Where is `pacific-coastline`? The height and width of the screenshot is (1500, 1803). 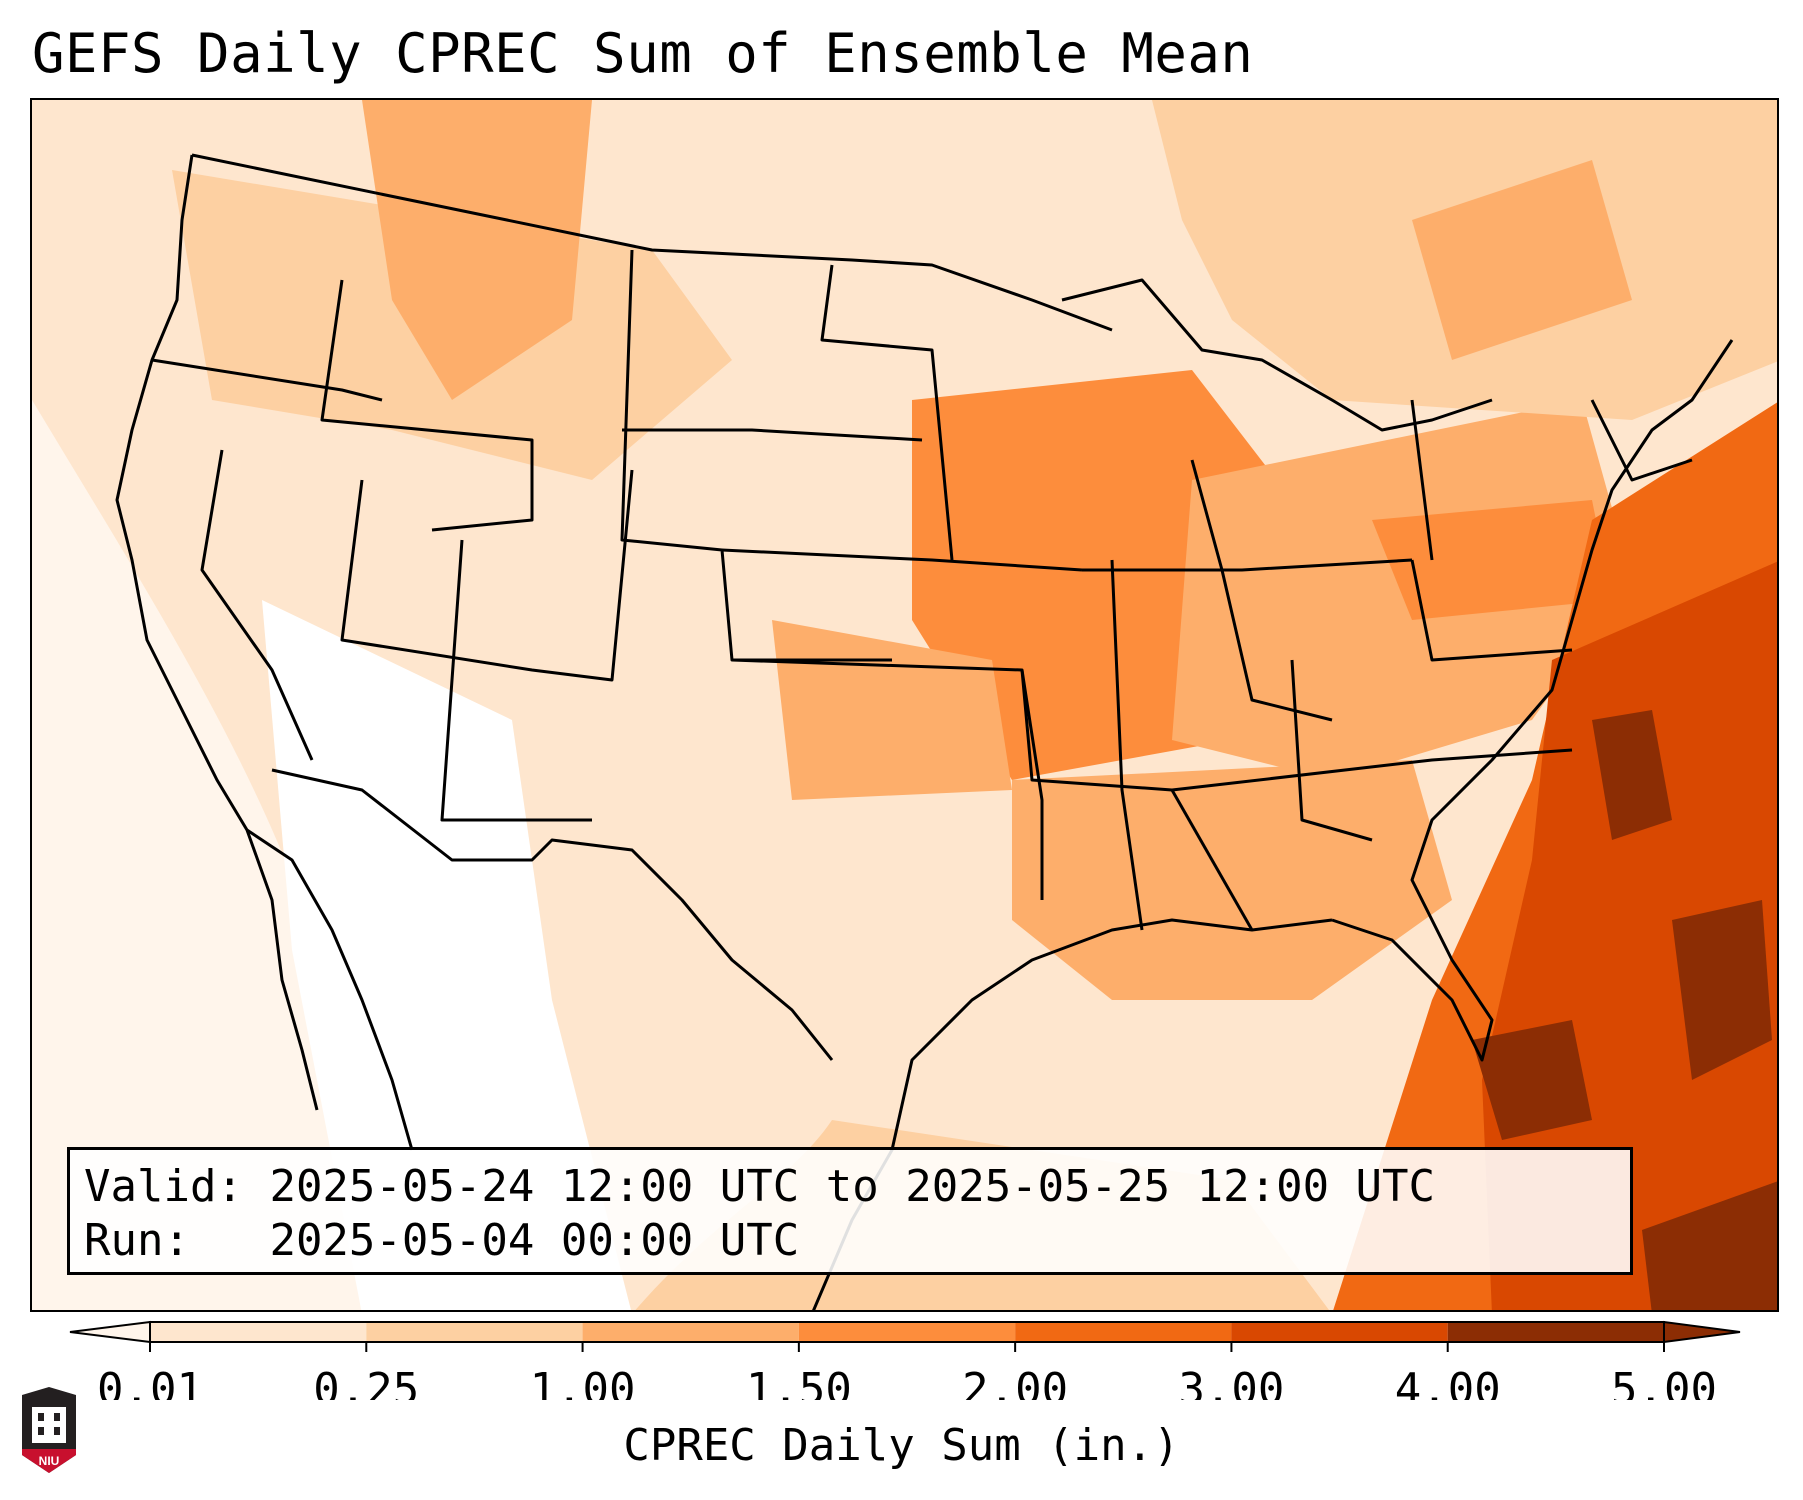
pacific-coastline is located at coordinates (217, 632).